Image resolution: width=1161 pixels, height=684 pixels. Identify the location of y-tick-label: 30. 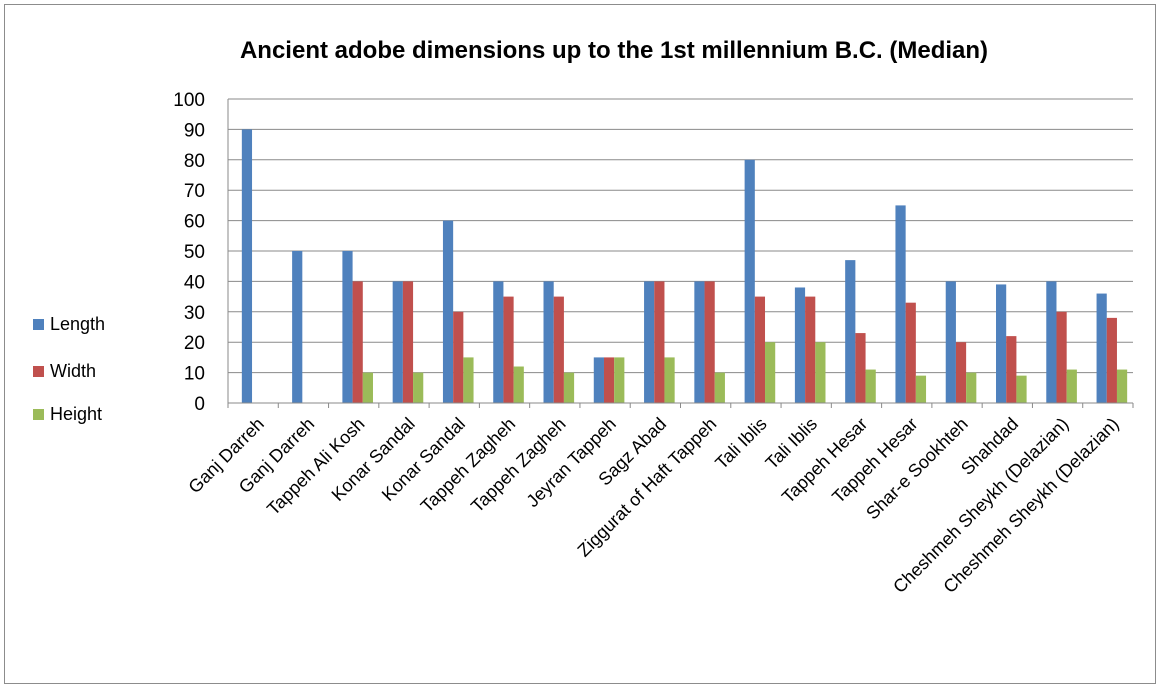
(194, 313).